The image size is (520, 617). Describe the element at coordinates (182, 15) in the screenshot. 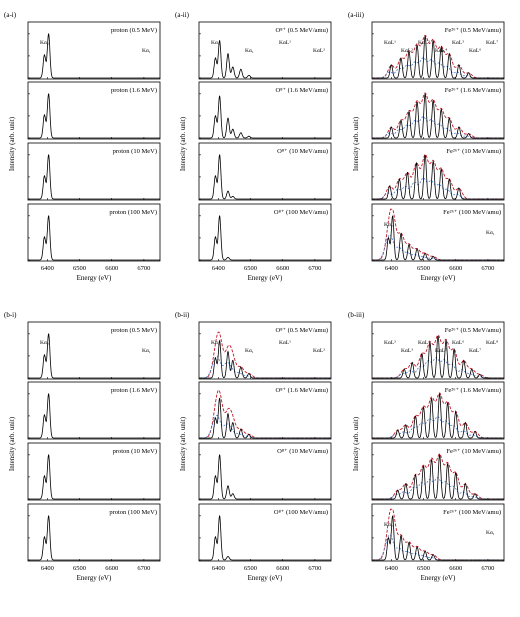

I see `panel-group-label: (a-ii)` at that location.